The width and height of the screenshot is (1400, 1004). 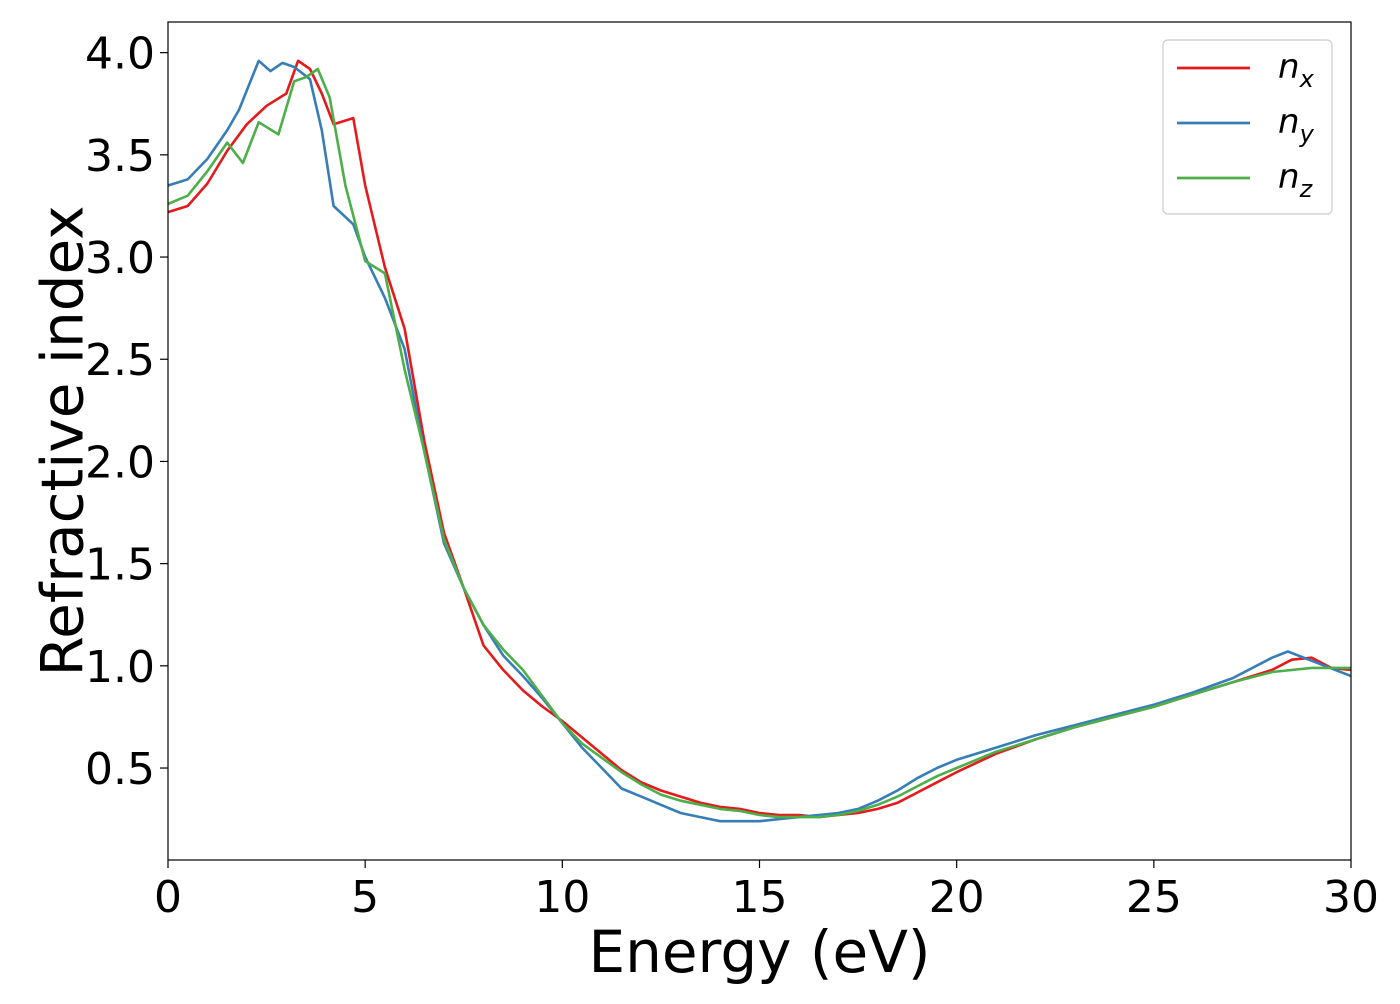 I want to click on x-tick-label: 0, so click(x=168, y=897).